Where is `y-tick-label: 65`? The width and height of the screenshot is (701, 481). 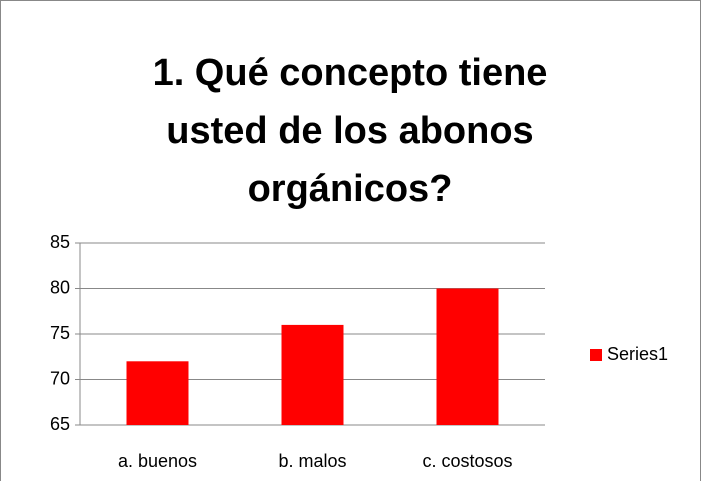 y-tick-label: 65 is located at coordinates (60, 424).